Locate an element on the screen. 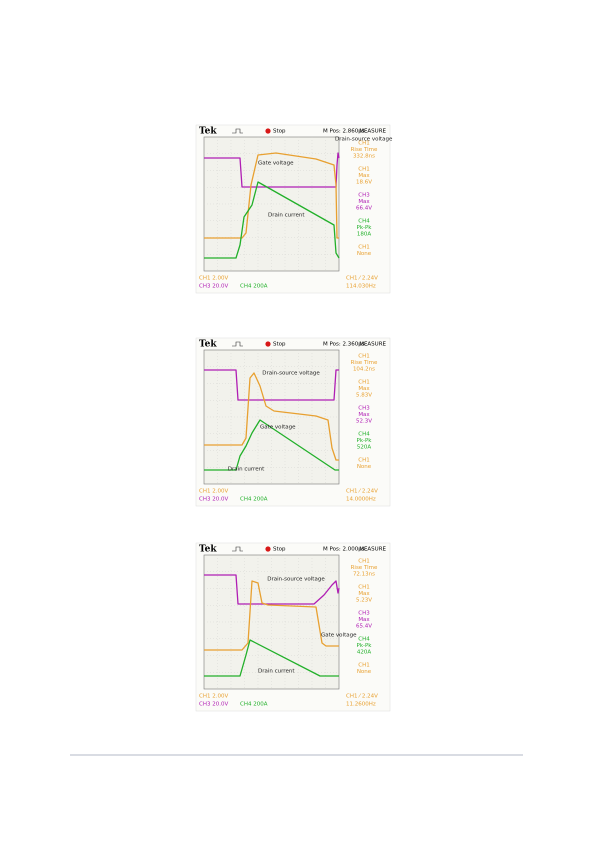  measurement-value: 52.3V is located at coordinates (364, 422).